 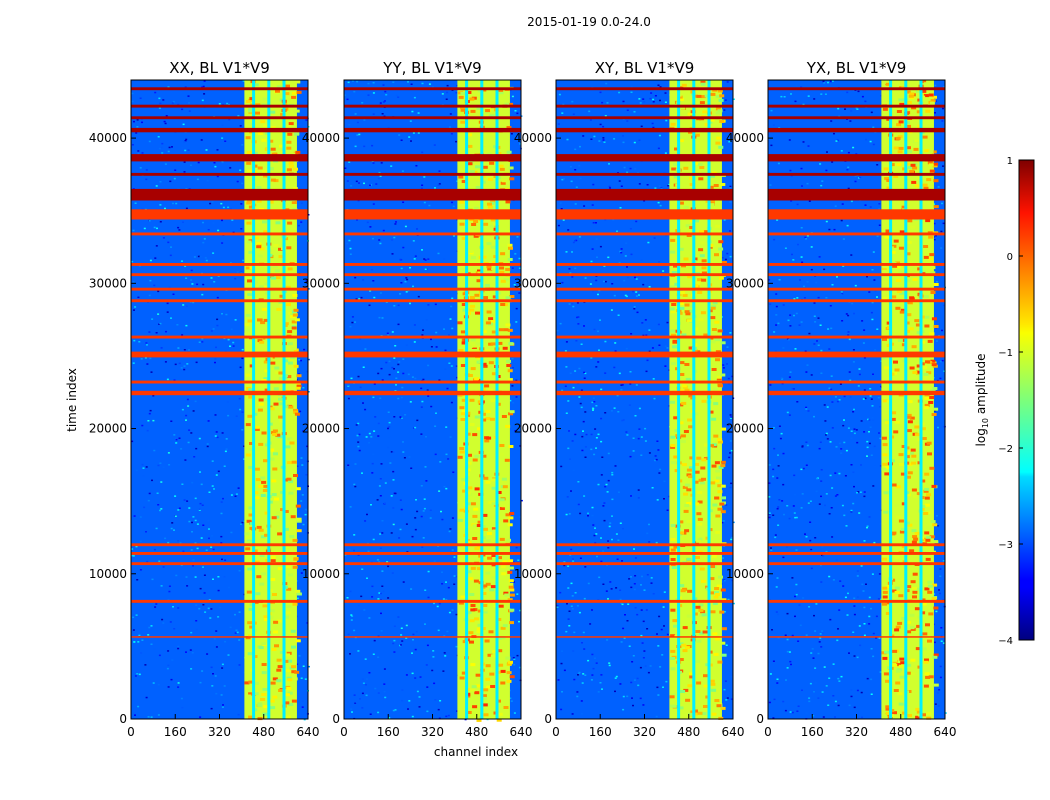 What do you see at coordinates (321, 138) in the screenshot?
I see `y-tick-label: 40000` at bounding box center [321, 138].